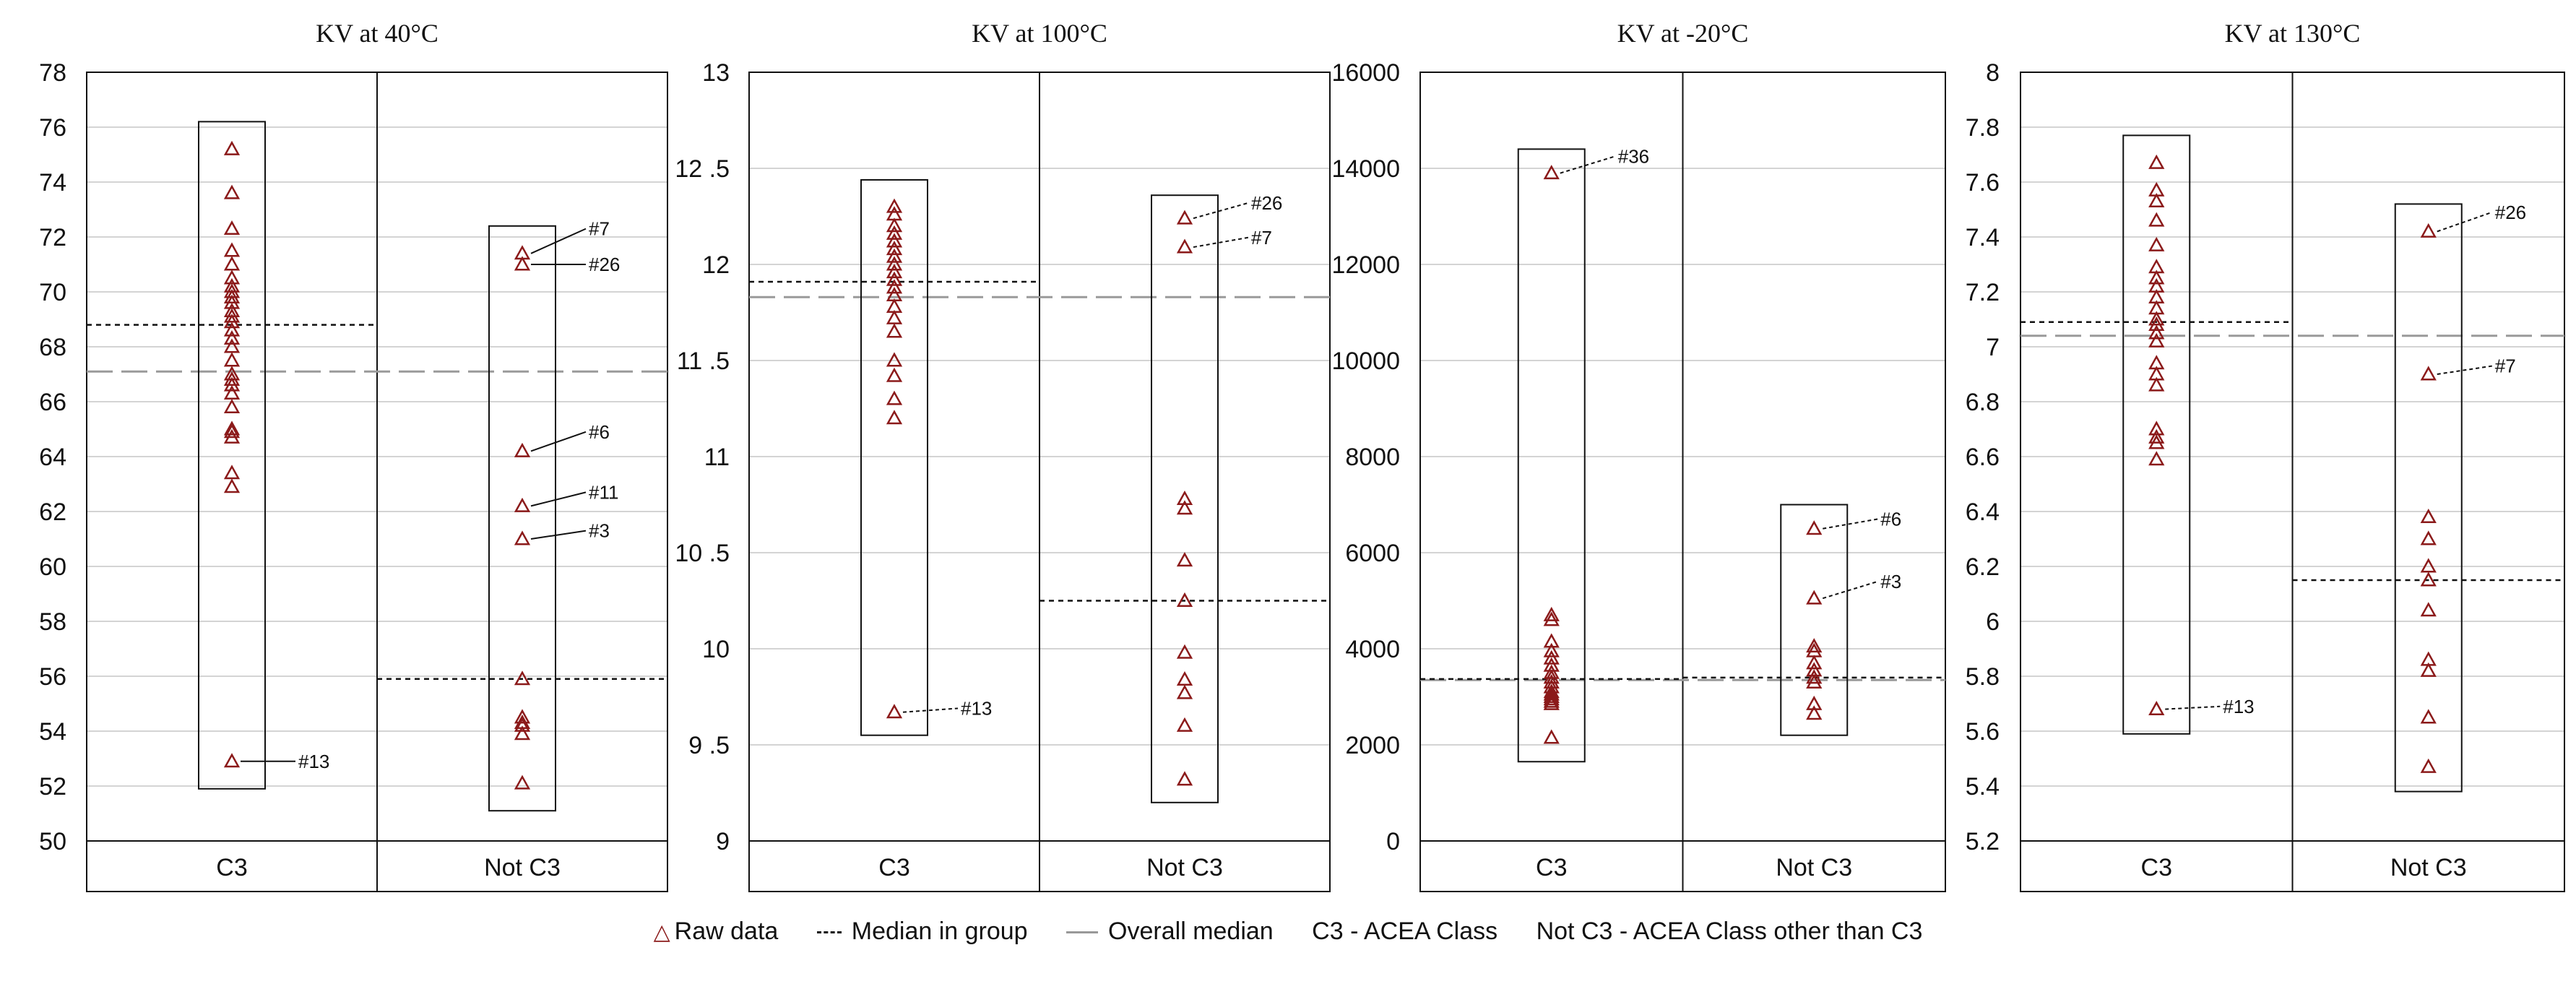 The width and height of the screenshot is (2576, 984). Describe the element at coordinates (1373, 745) in the screenshot. I see `y-tick-label: 2000` at that location.